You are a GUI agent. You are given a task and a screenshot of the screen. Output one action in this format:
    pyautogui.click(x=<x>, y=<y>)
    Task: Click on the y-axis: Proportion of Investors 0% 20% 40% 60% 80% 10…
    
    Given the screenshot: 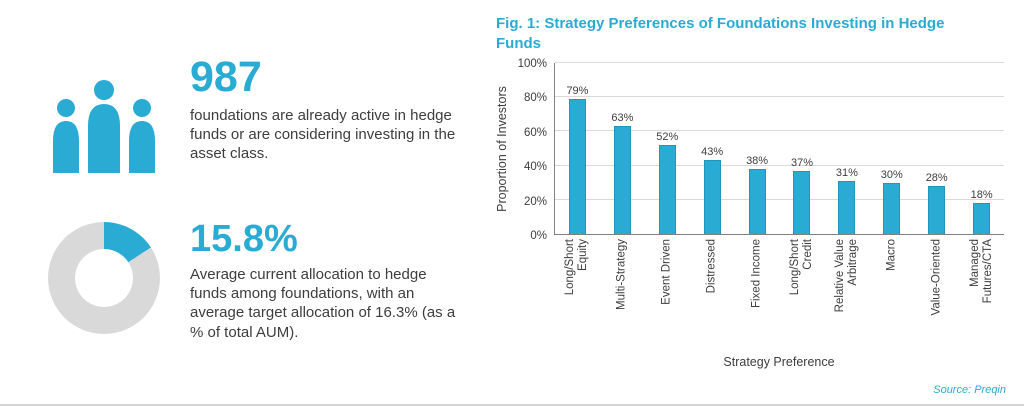 What is the action you would take?
    pyautogui.click(x=524, y=150)
    